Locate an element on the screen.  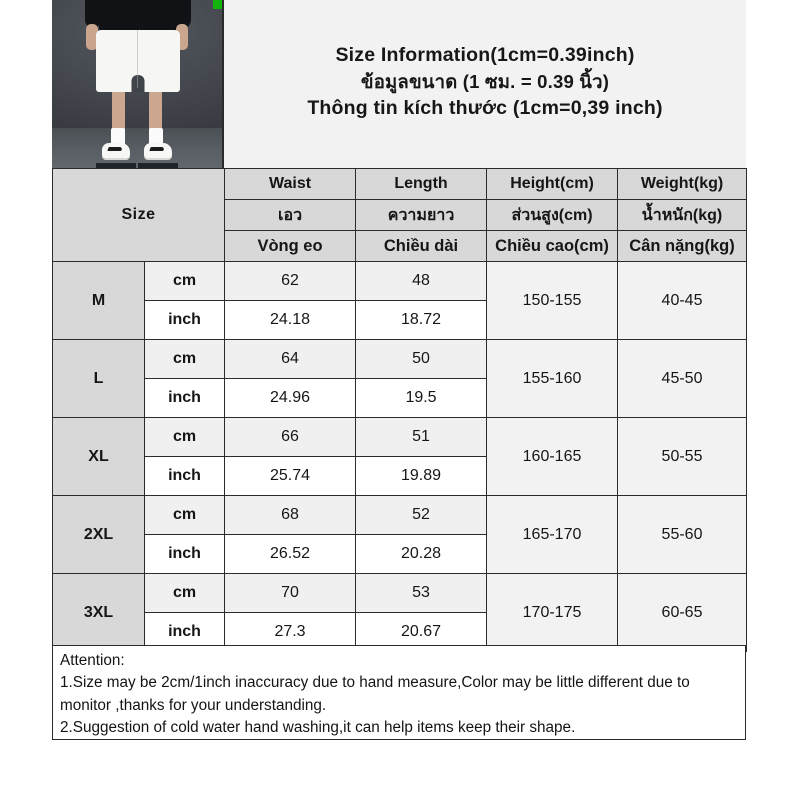
table-row: XL cm 66 51 160-165 50-55 is located at coordinates (400, 456).